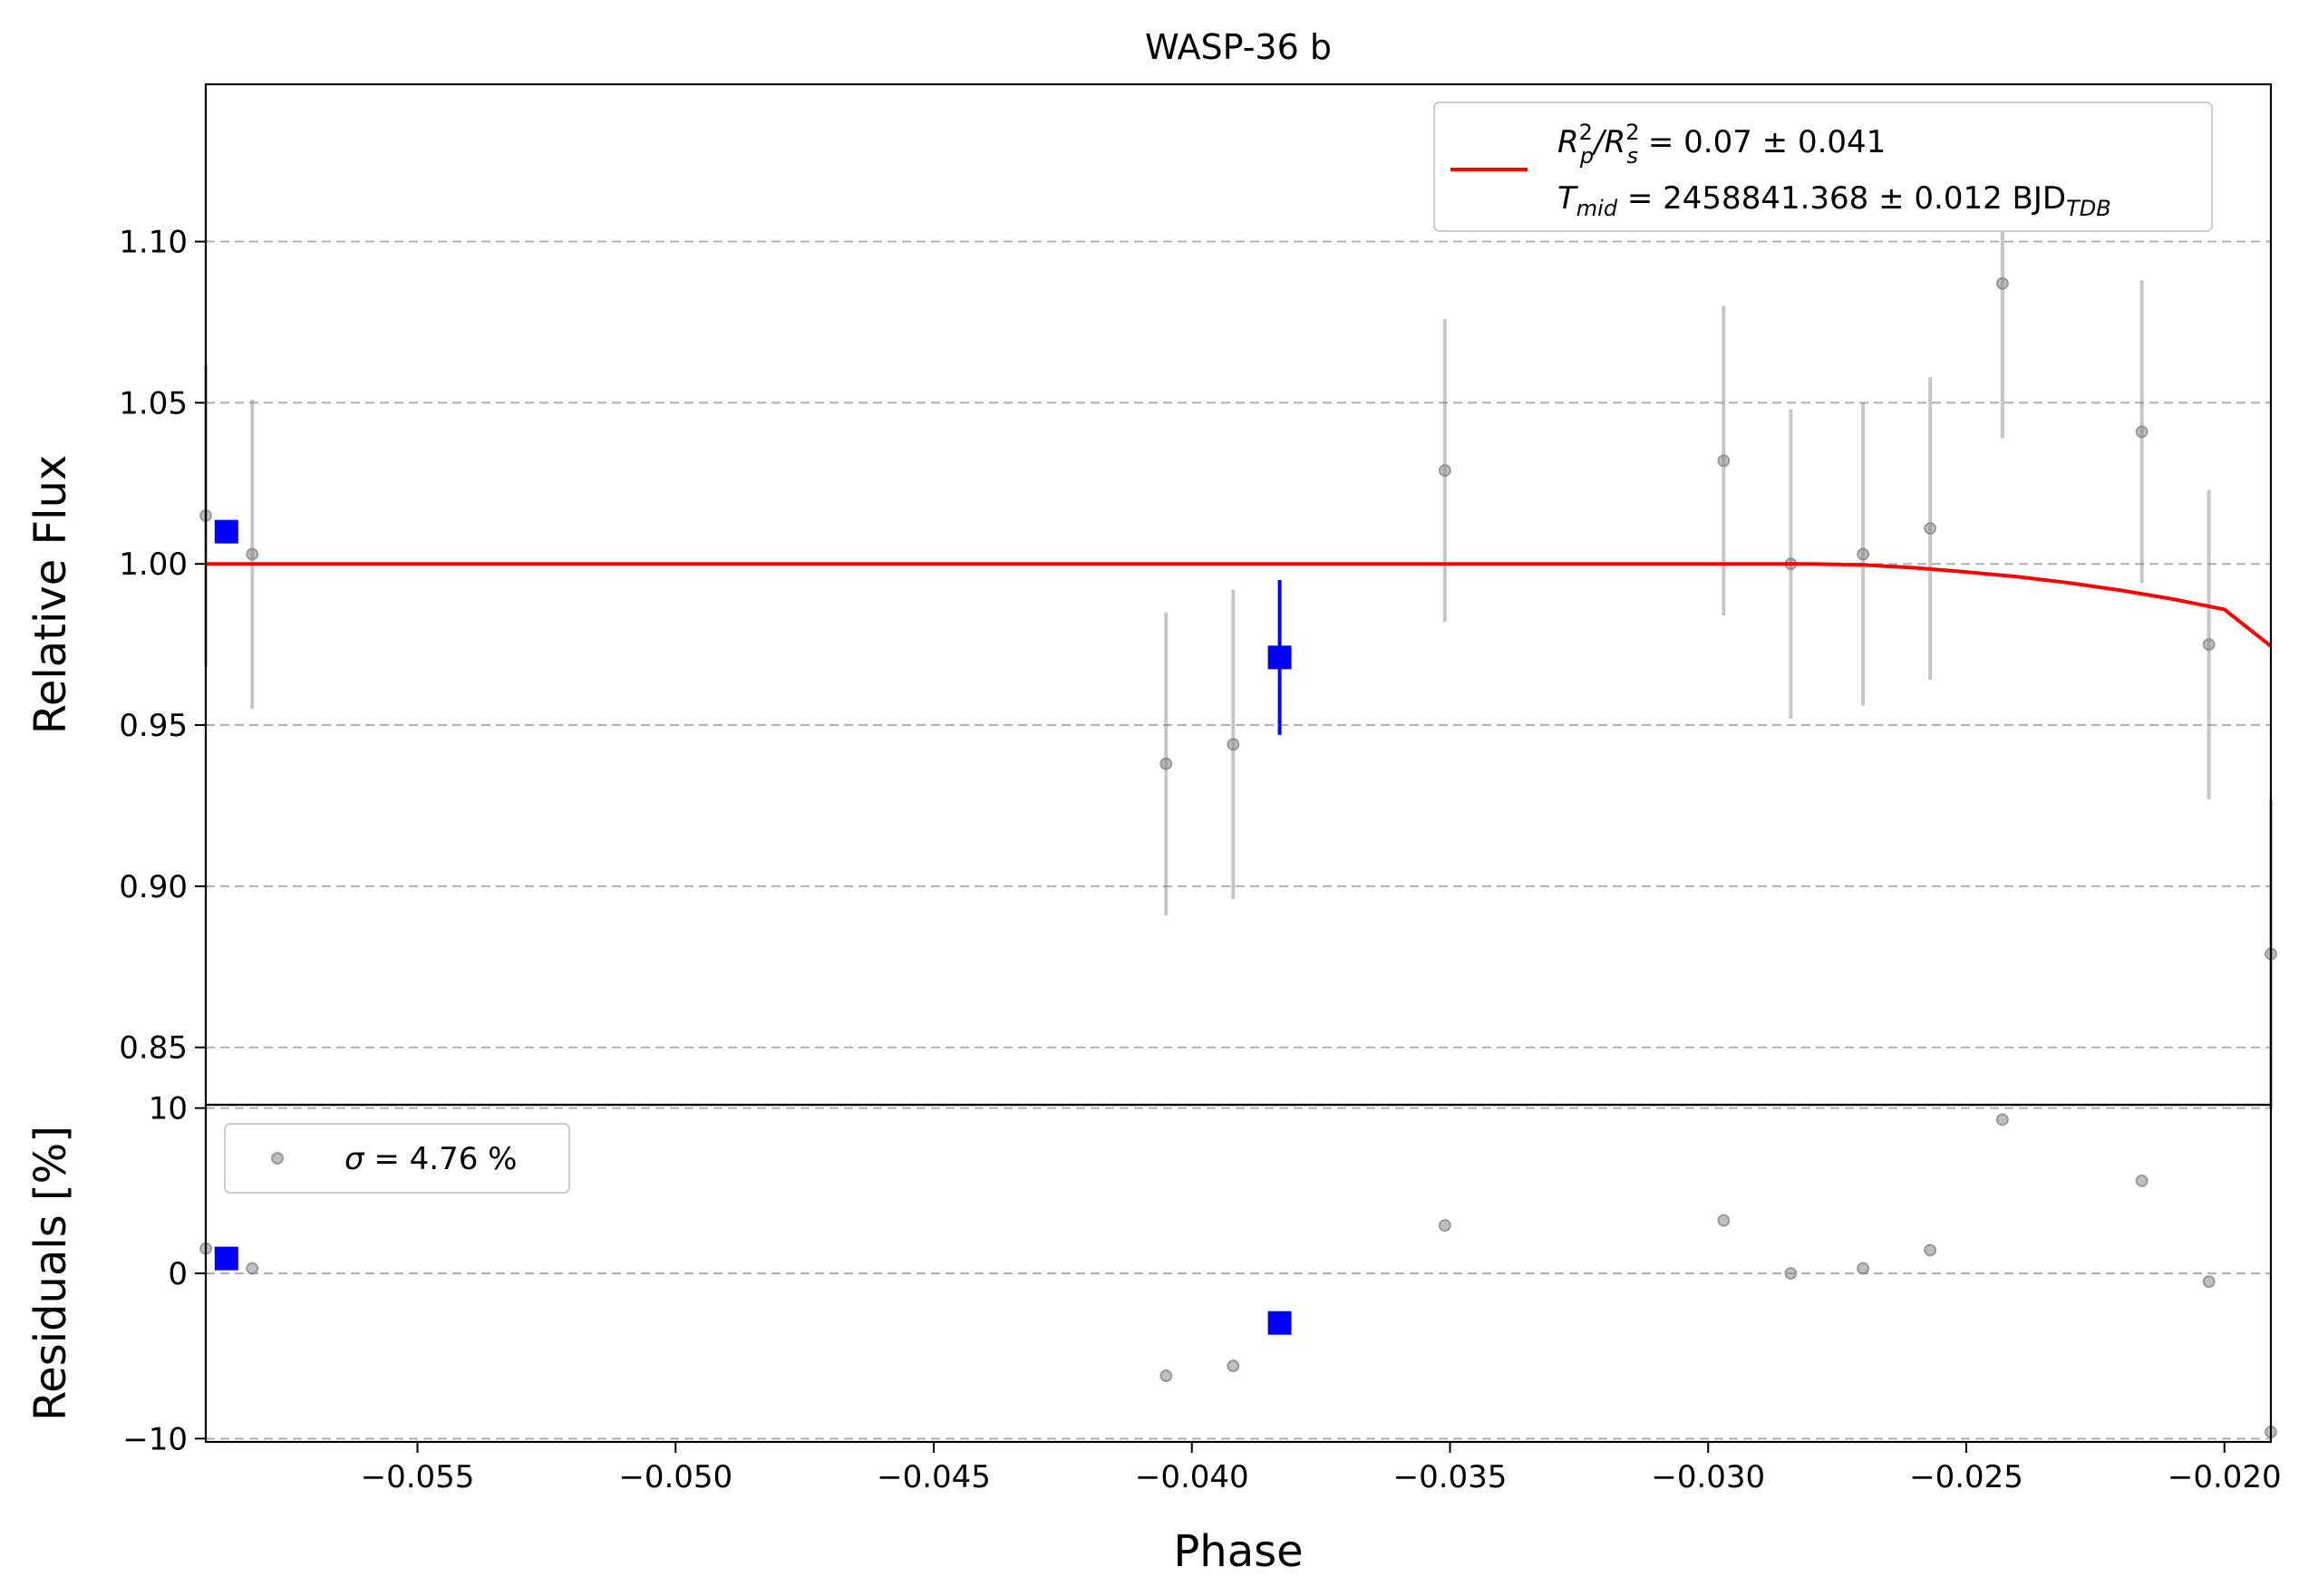  I want to click on flux-y-tick-label: 1.05, so click(153, 403).